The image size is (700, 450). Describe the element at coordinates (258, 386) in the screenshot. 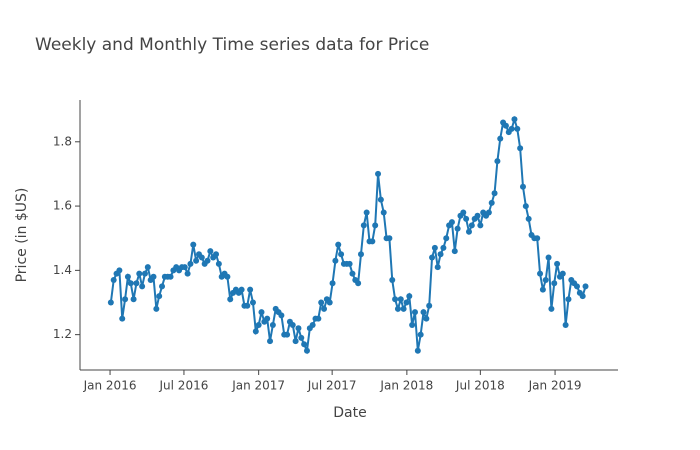

I see `x-tick-label: Jan 2017` at that location.